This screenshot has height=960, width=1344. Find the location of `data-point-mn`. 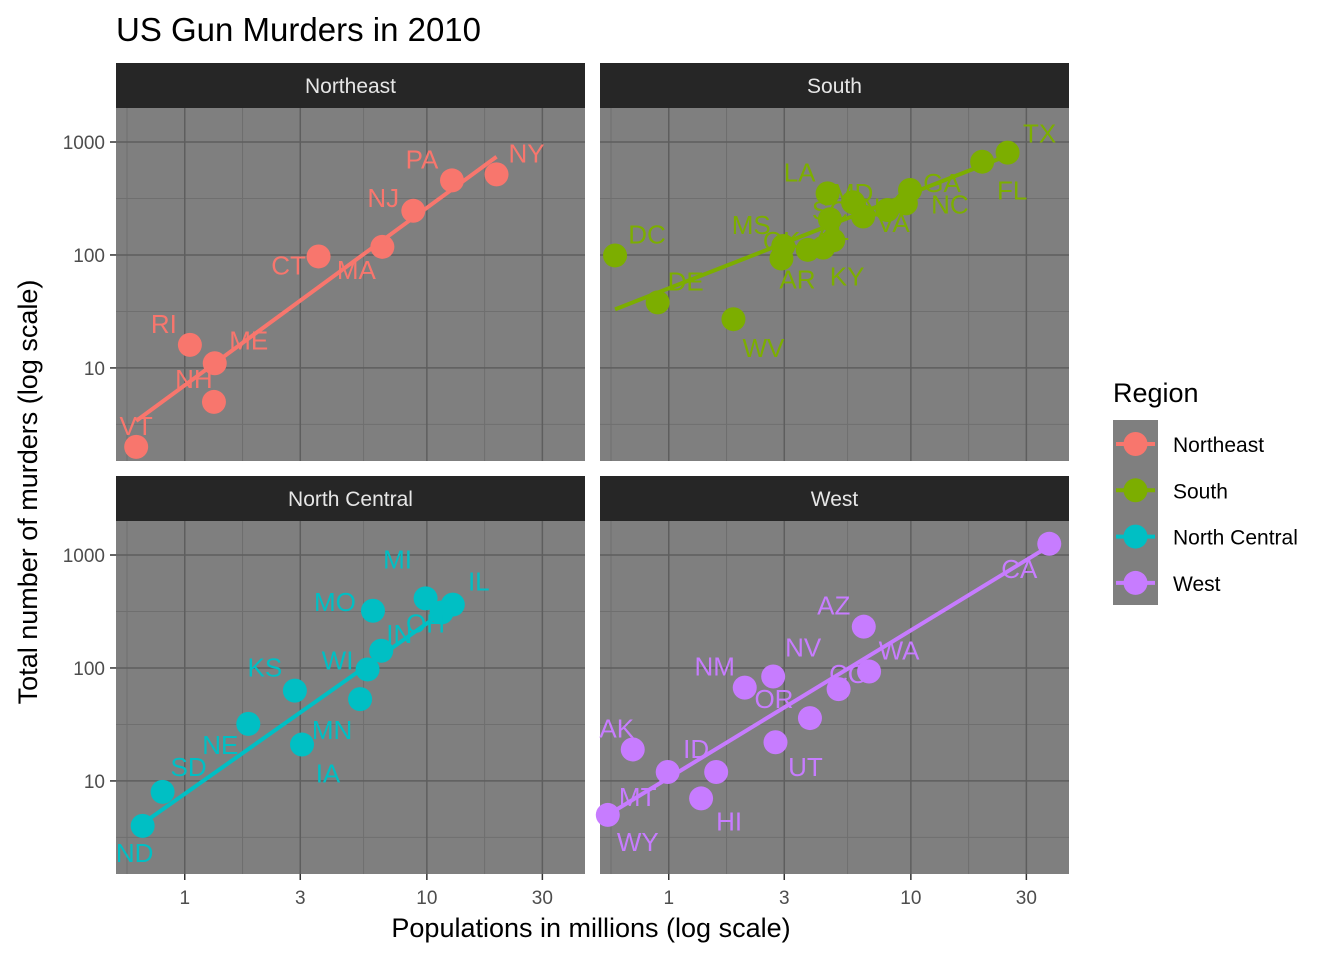

data-point-mn is located at coordinates (360, 699).